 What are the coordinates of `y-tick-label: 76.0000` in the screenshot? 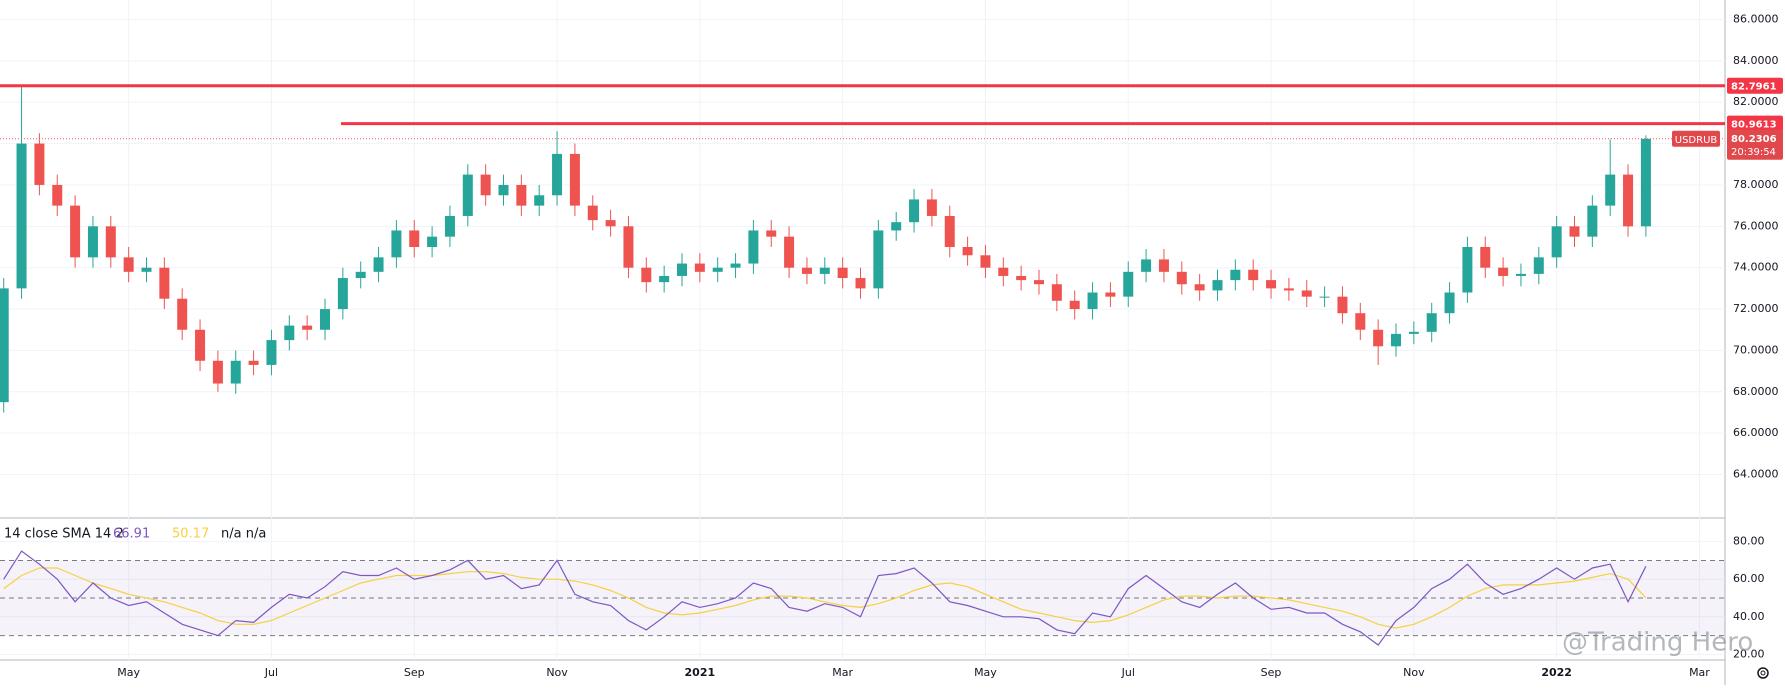 It's located at (1756, 225).